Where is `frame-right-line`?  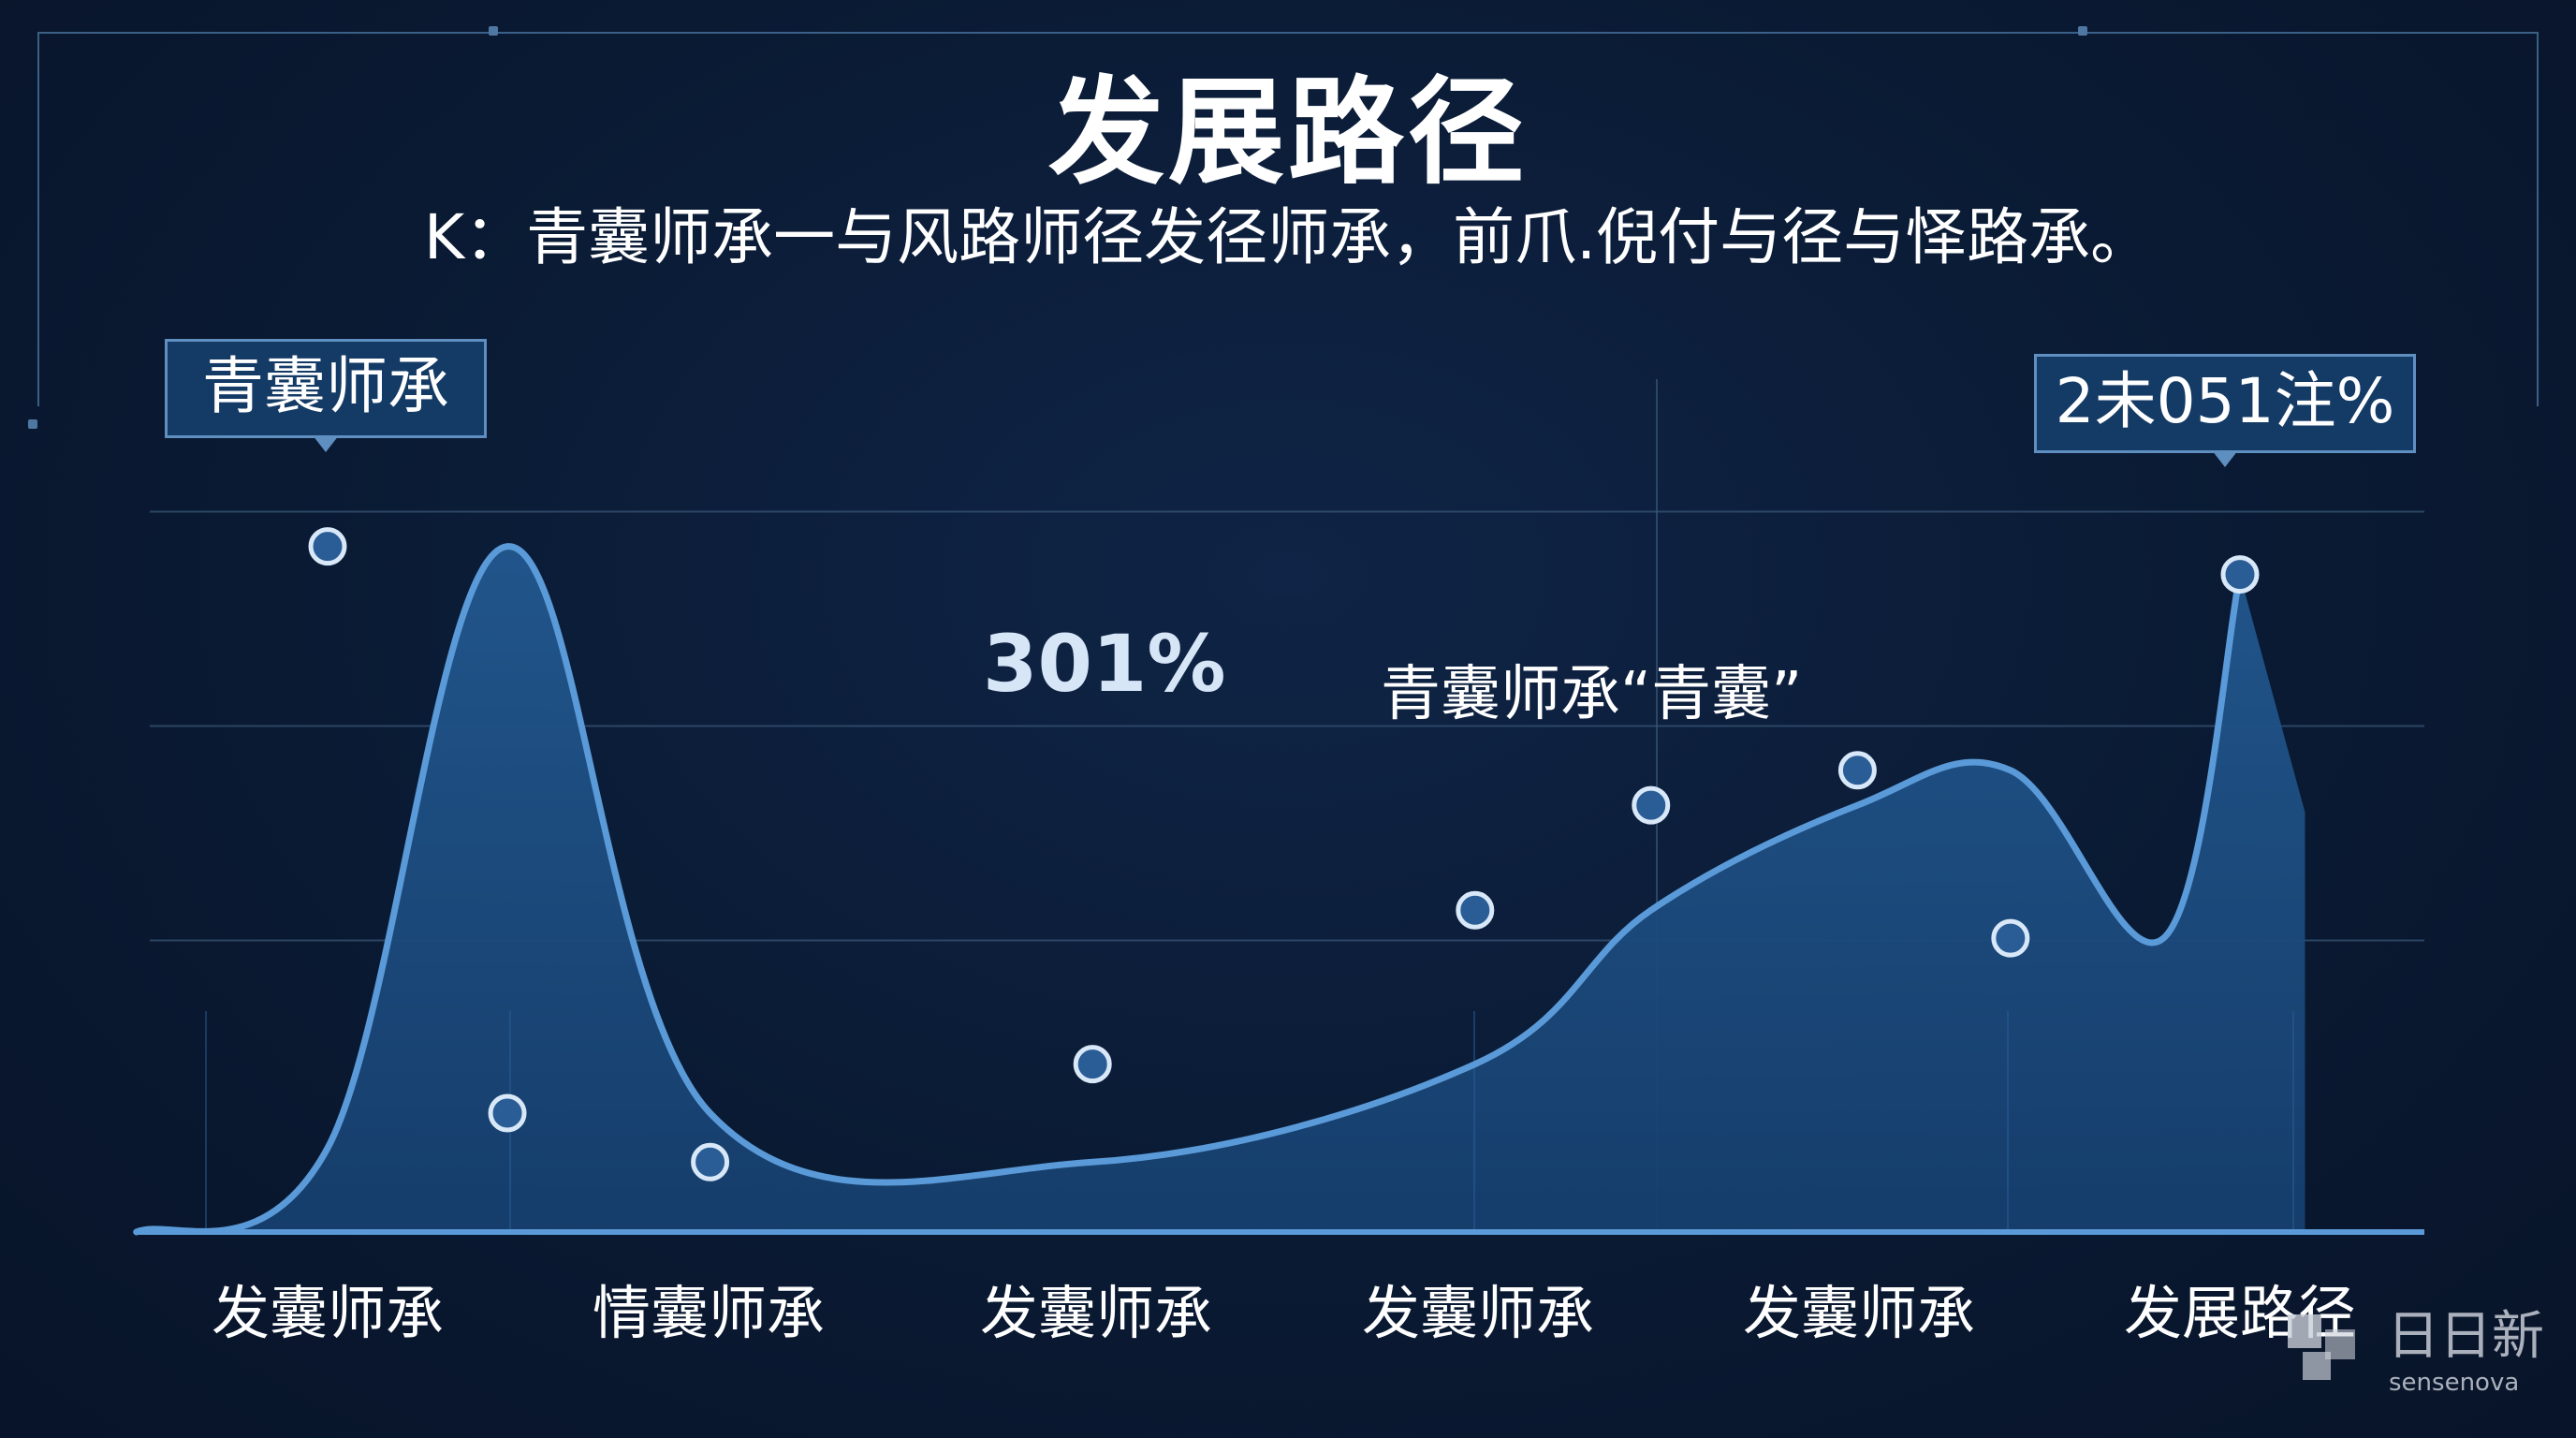 frame-right-line is located at coordinates (2538, 219).